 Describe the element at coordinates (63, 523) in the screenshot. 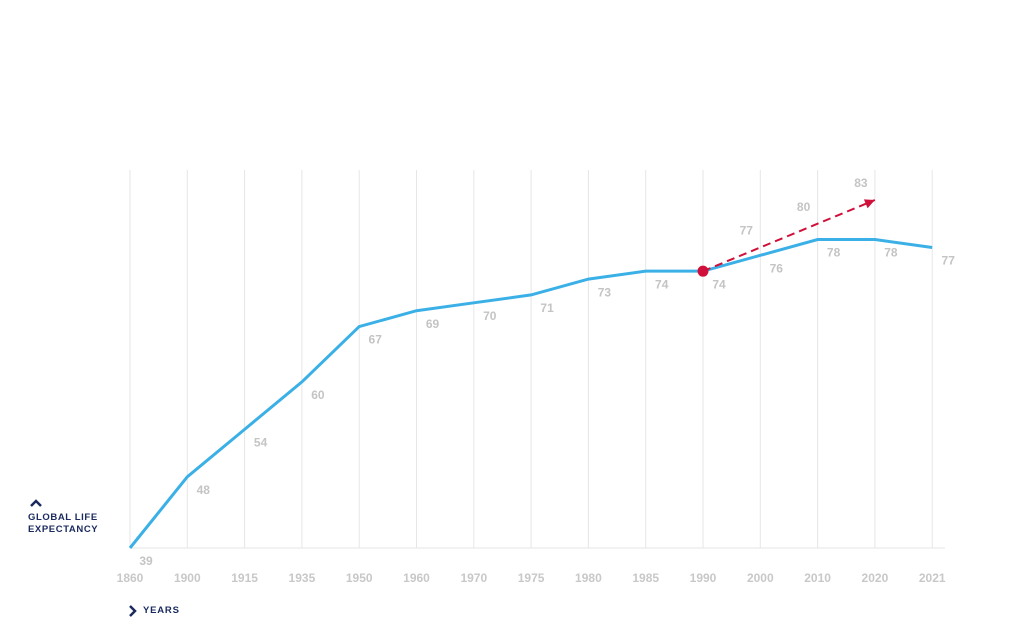

I see `y-axis-label: GLOBAL LIFE EXPECTANCY` at that location.